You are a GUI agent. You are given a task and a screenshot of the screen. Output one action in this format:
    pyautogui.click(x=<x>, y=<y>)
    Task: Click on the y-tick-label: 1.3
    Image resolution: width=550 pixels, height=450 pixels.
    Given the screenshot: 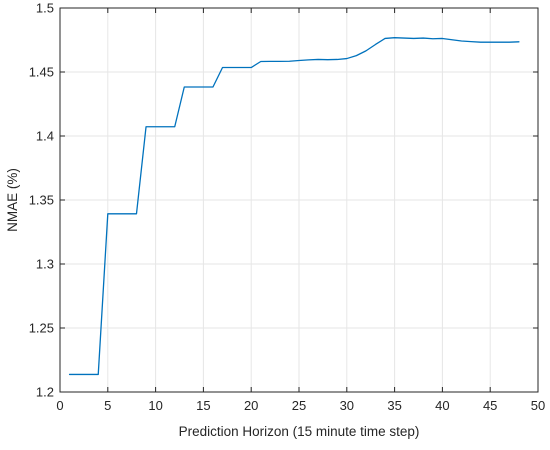 What is the action you would take?
    pyautogui.click(x=45, y=264)
    